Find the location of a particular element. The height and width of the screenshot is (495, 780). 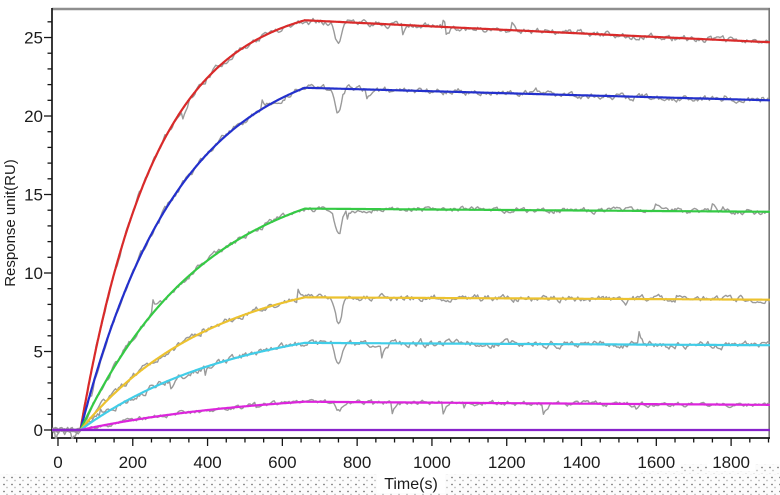

y-tick-label: 20 is located at coordinates (33, 116).